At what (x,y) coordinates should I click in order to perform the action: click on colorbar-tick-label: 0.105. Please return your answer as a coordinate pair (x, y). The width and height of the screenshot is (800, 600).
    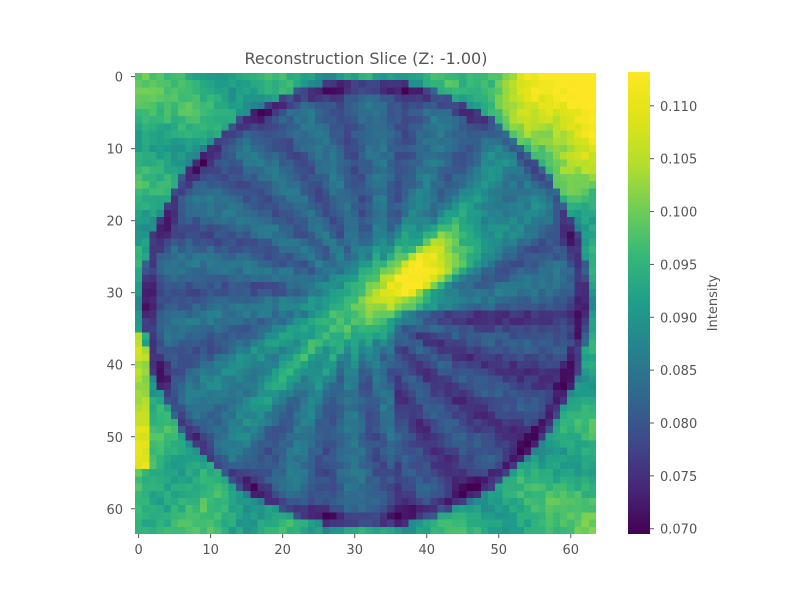
    Looking at the image, I should click on (678, 160).